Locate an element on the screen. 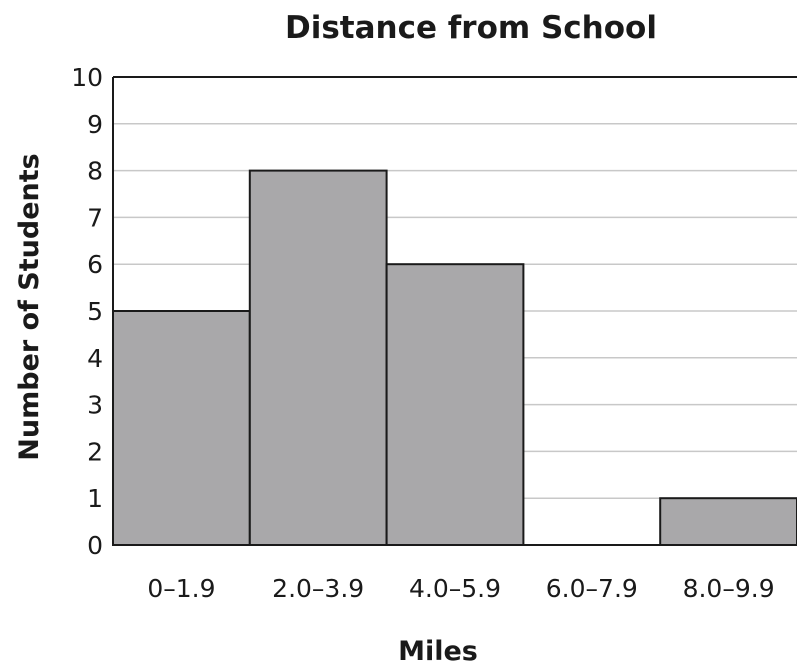 The image size is (797, 662). chart-title: Distance from School is located at coordinates (471, 28).